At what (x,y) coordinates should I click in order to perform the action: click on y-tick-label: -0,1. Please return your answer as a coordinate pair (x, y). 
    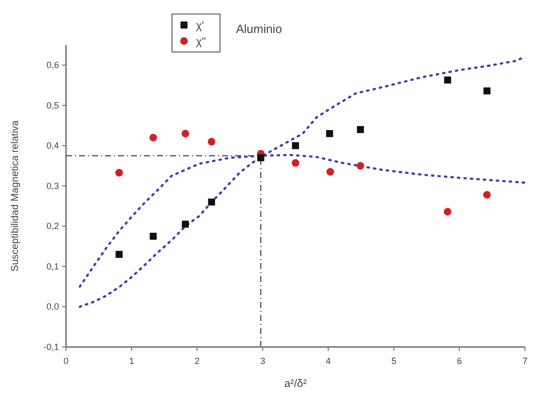
    Looking at the image, I should click on (51, 347).